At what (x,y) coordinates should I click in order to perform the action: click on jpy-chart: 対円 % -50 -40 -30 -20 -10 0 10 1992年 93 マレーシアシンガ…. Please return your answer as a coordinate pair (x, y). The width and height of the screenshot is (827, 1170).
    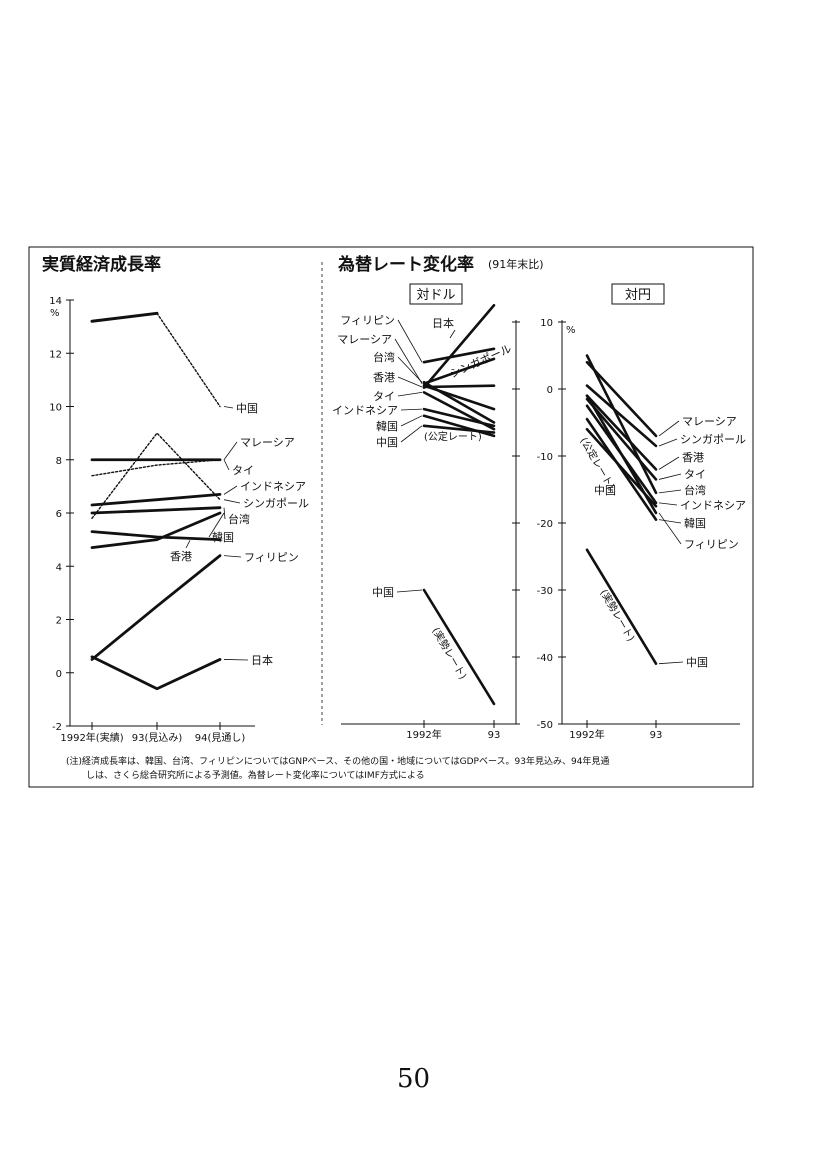
    Looking at the image, I should click on (641, 512).